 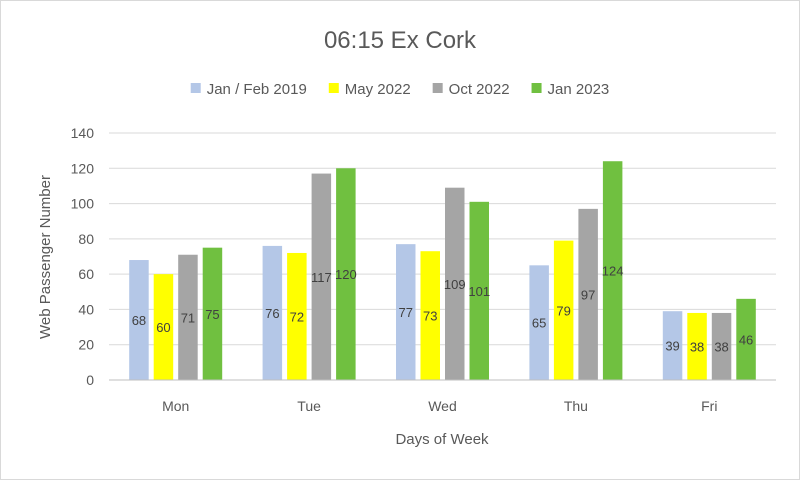 What do you see at coordinates (86, 309) in the screenshot?
I see `y-tick-label-40: 40` at bounding box center [86, 309].